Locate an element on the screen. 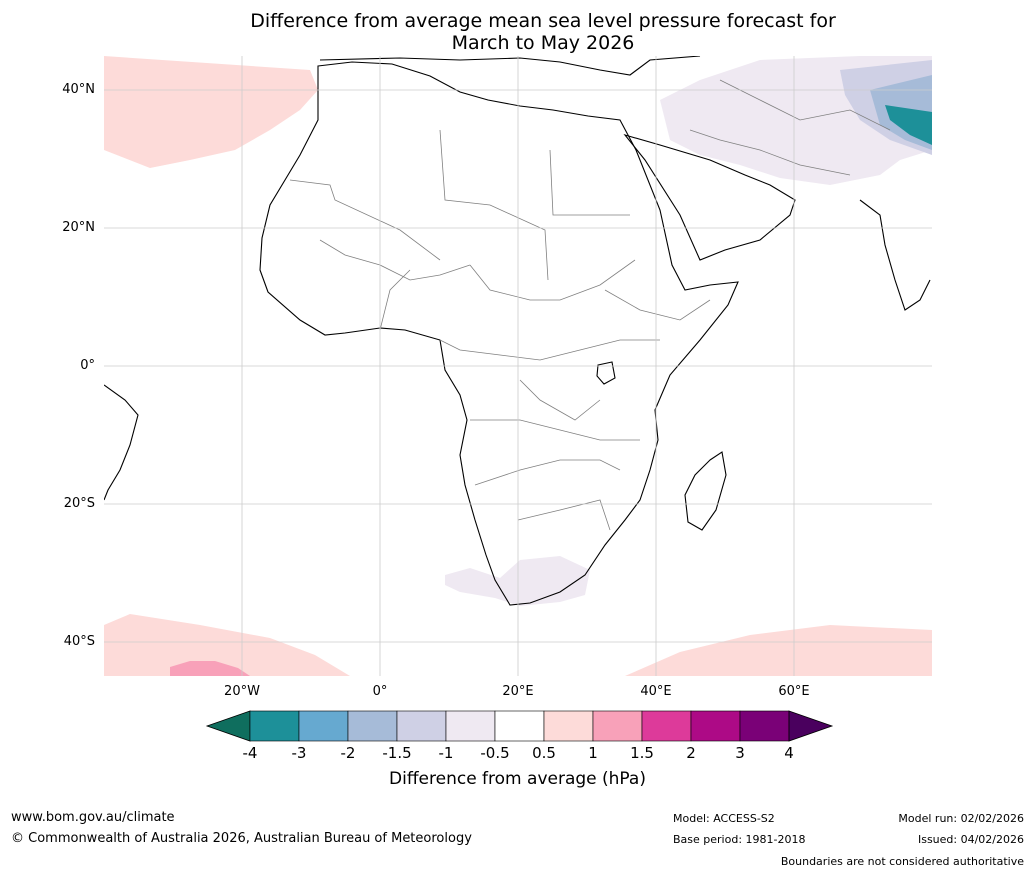  anomaly-negative-asia-teal is located at coordinates (908, 125).